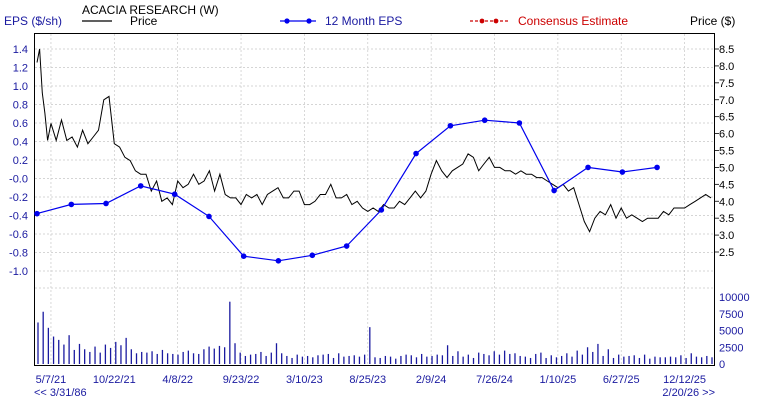  I want to click on price-tick-label: 2.5, so click(726, 253).